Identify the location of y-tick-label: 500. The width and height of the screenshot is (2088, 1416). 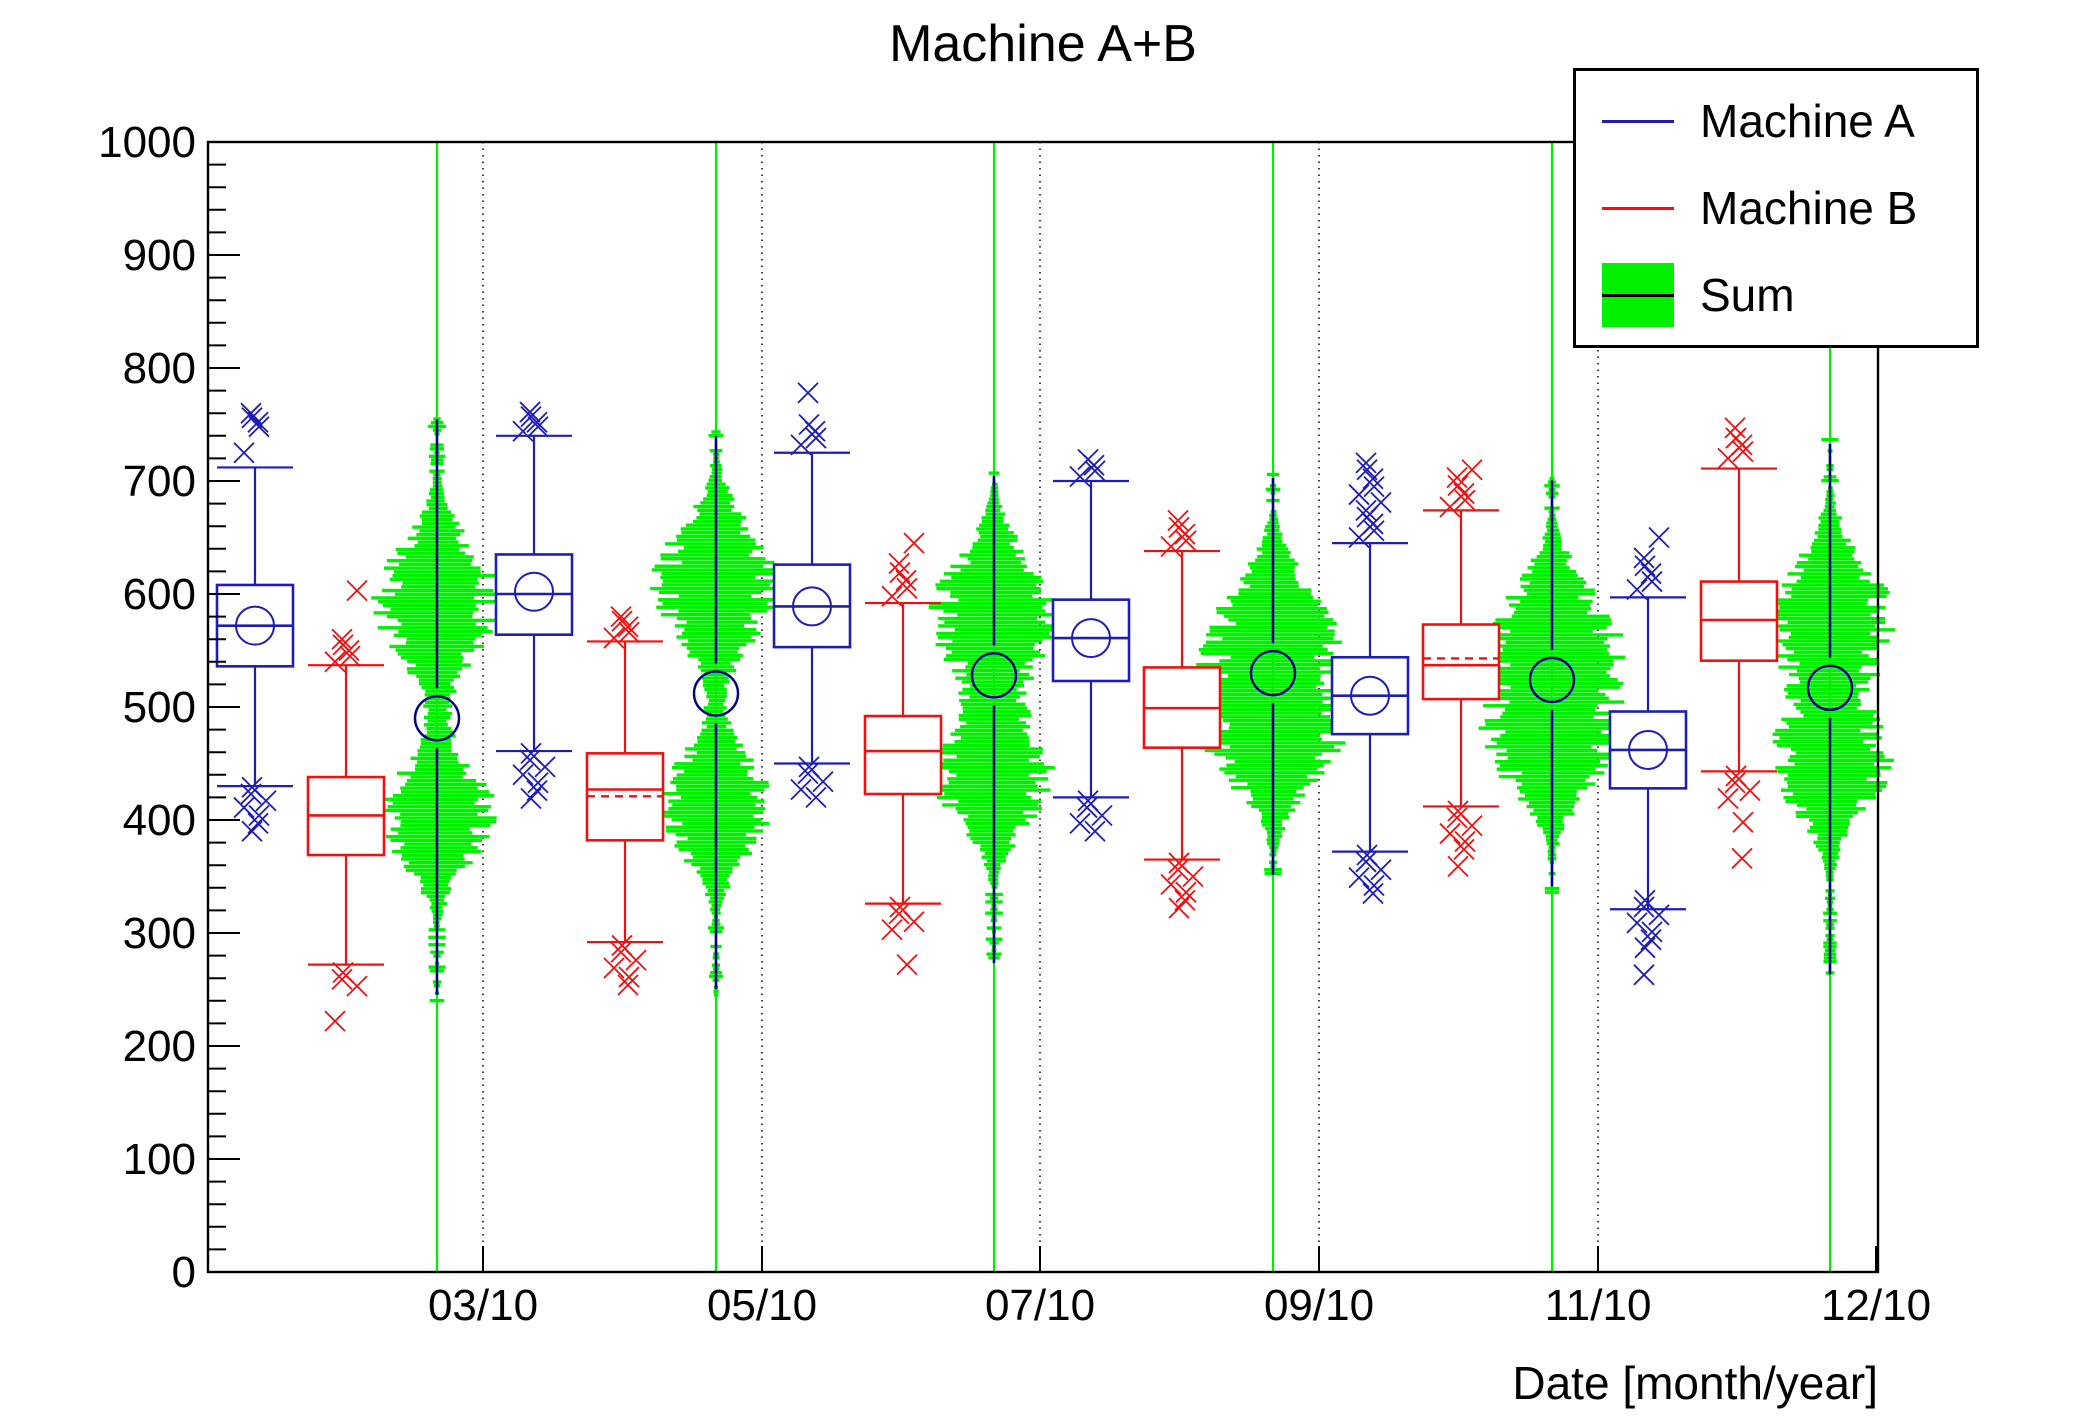
(159, 707).